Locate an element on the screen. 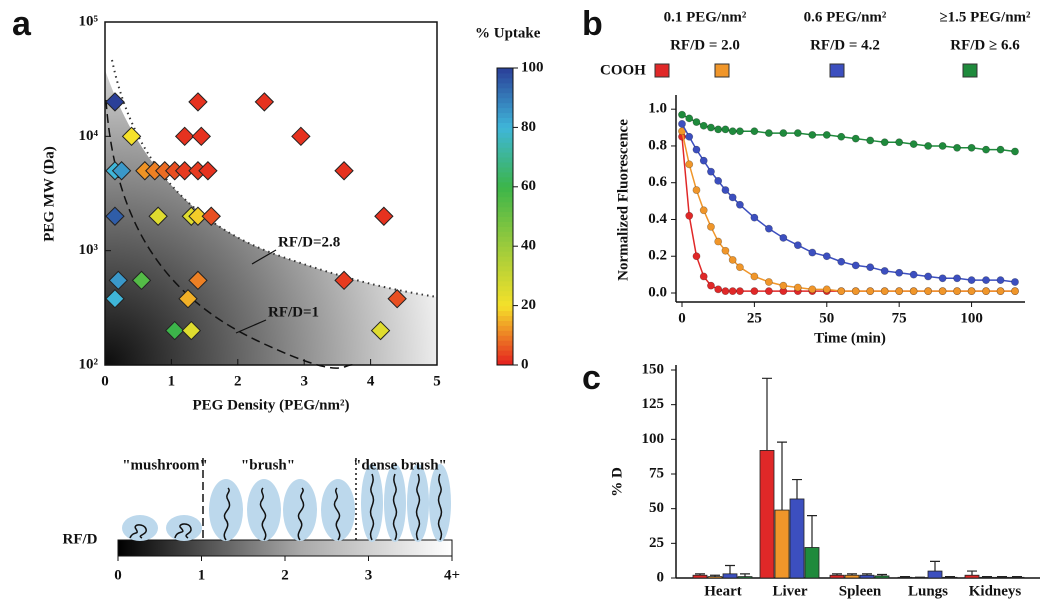 The image size is (1051, 601). schematic: "mushroom" "brush" "dense brush" RF/D 0 1 2 3 4+ is located at coordinates (262, 520).